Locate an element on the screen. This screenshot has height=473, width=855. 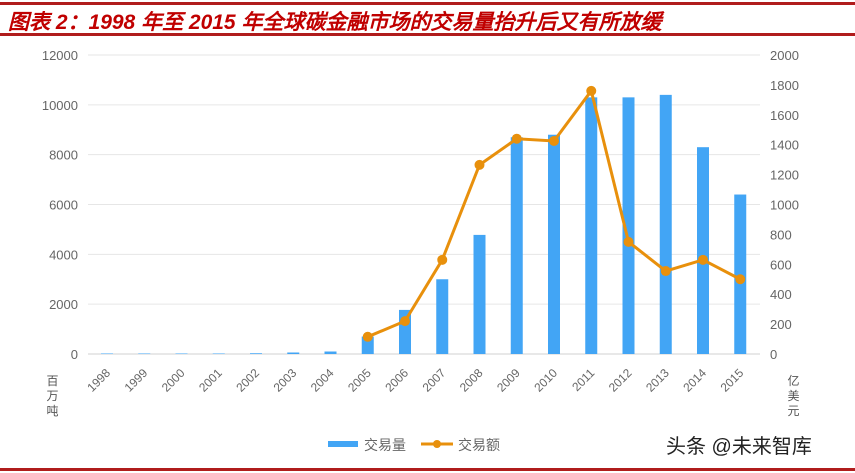
y-tick-left: 4000 is located at coordinates (63, 254).